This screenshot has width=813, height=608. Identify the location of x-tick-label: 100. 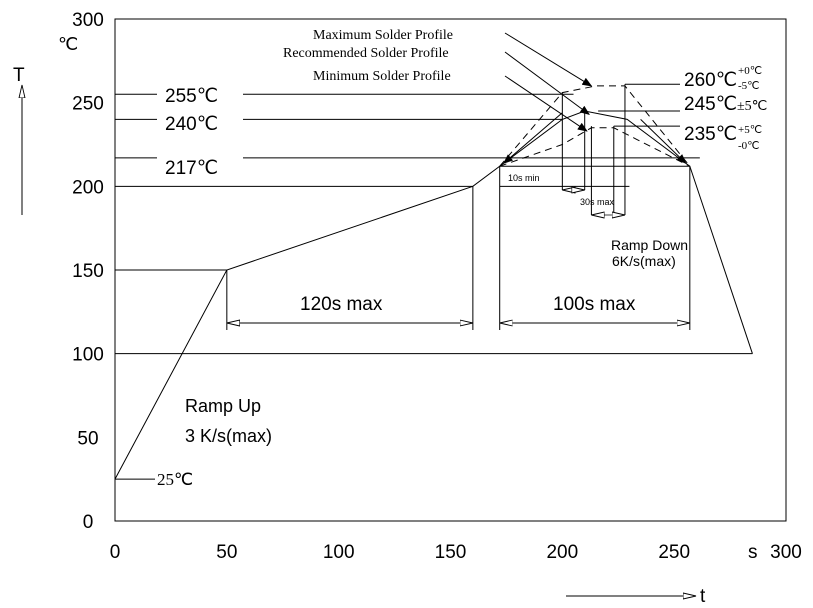
(339, 552).